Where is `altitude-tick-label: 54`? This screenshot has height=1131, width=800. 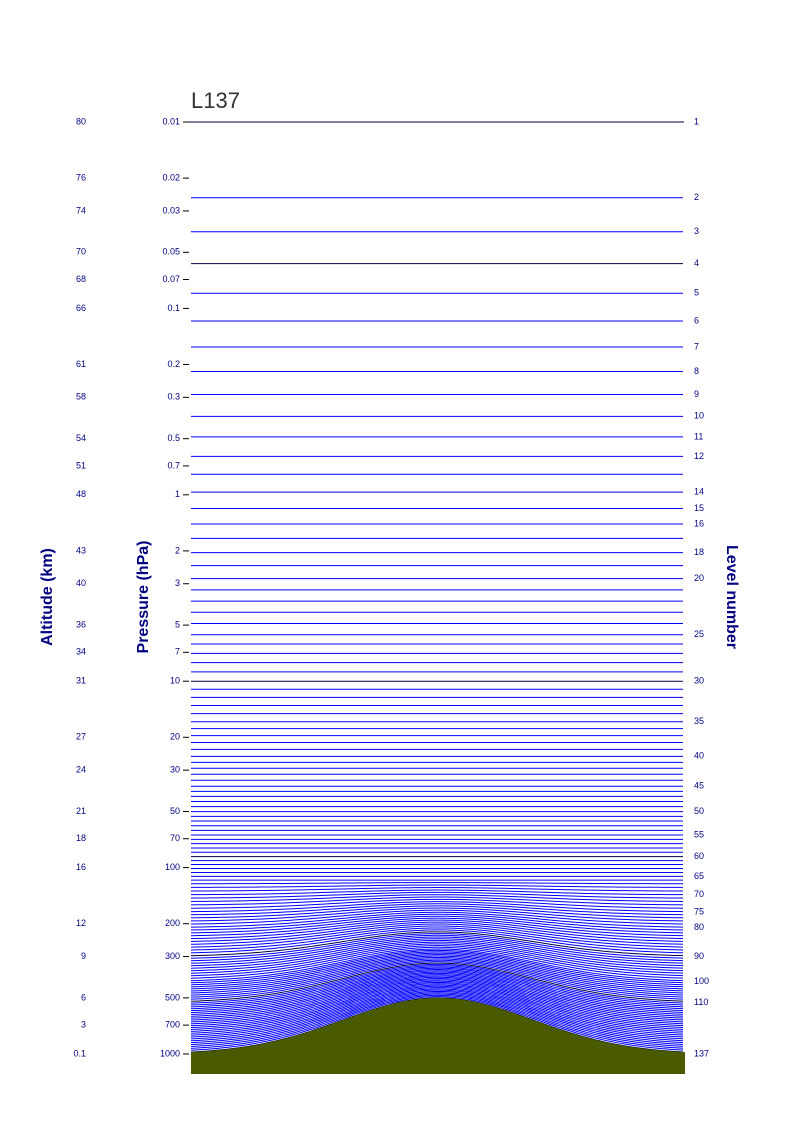 altitude-tick-label: 54 is located at coordinates (81, 438).